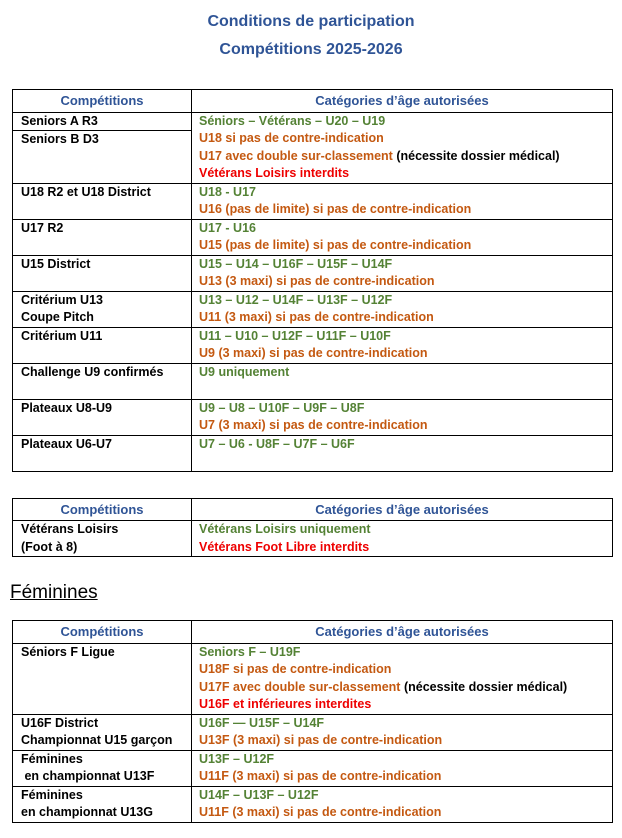  What do you see at coordinates (403, 670) in the screenshot?
I see `category-line: U18F si pas de contre-indication` at bounding box center [403, 670].